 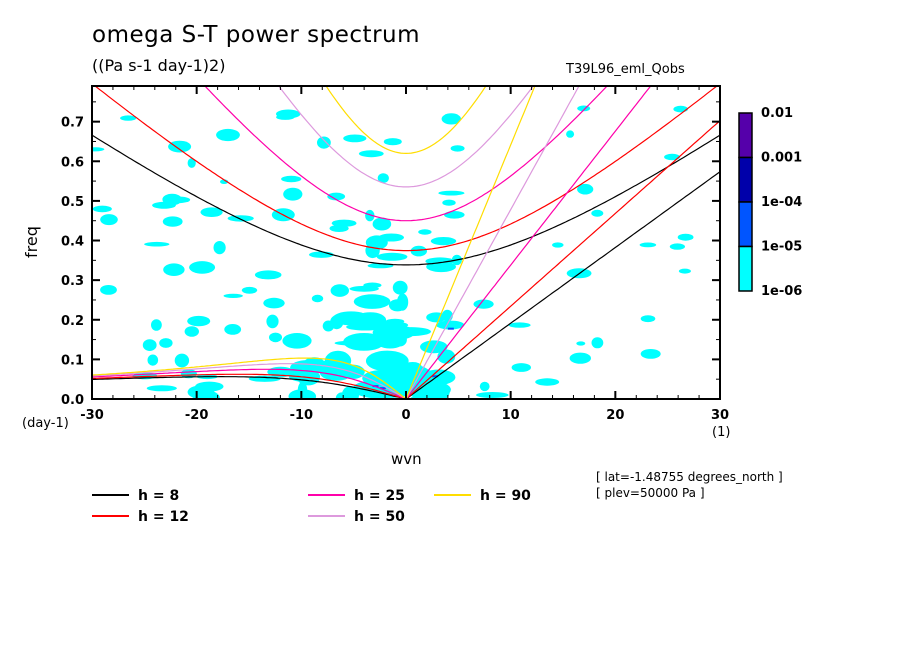 What do you see at coordinates (379, 496) in the screenshot?
I see `legend-label: h = 25` at bounding box center [379, 496].